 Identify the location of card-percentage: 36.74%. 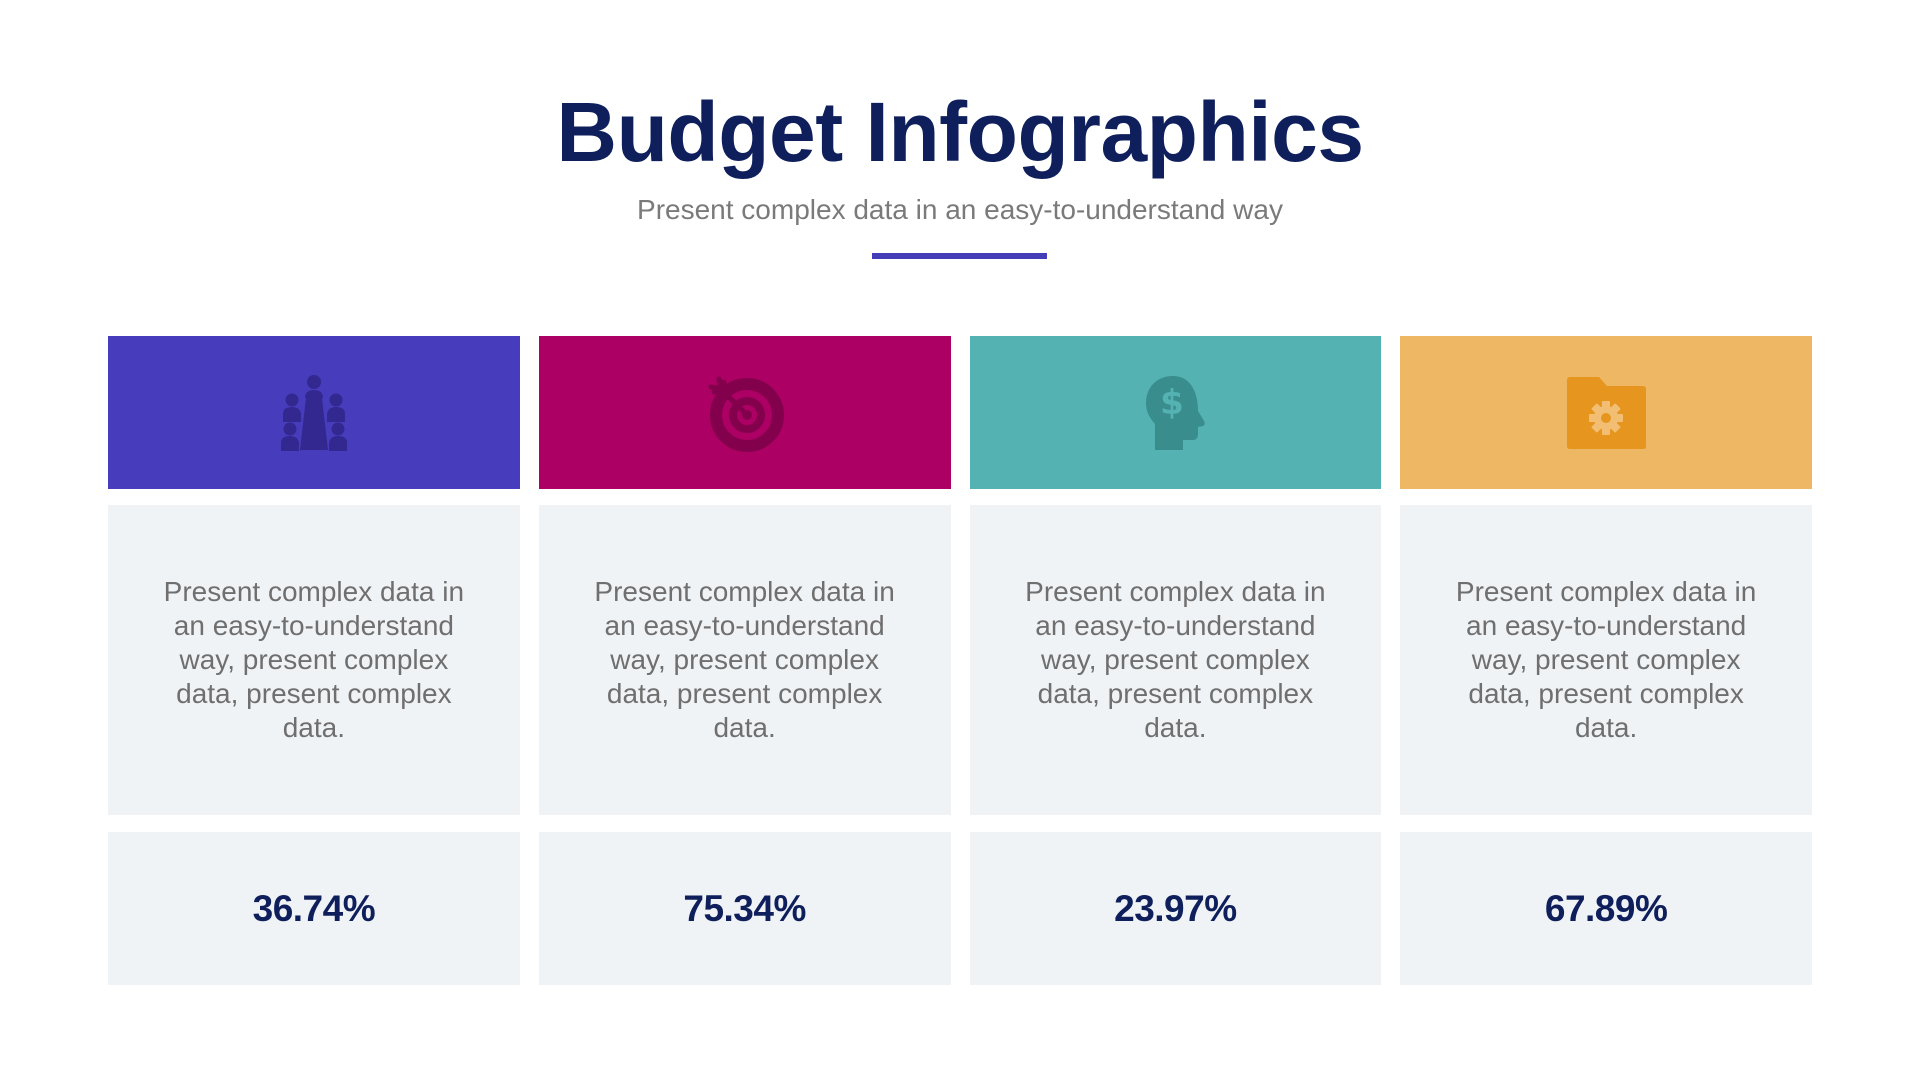
(314, 908).